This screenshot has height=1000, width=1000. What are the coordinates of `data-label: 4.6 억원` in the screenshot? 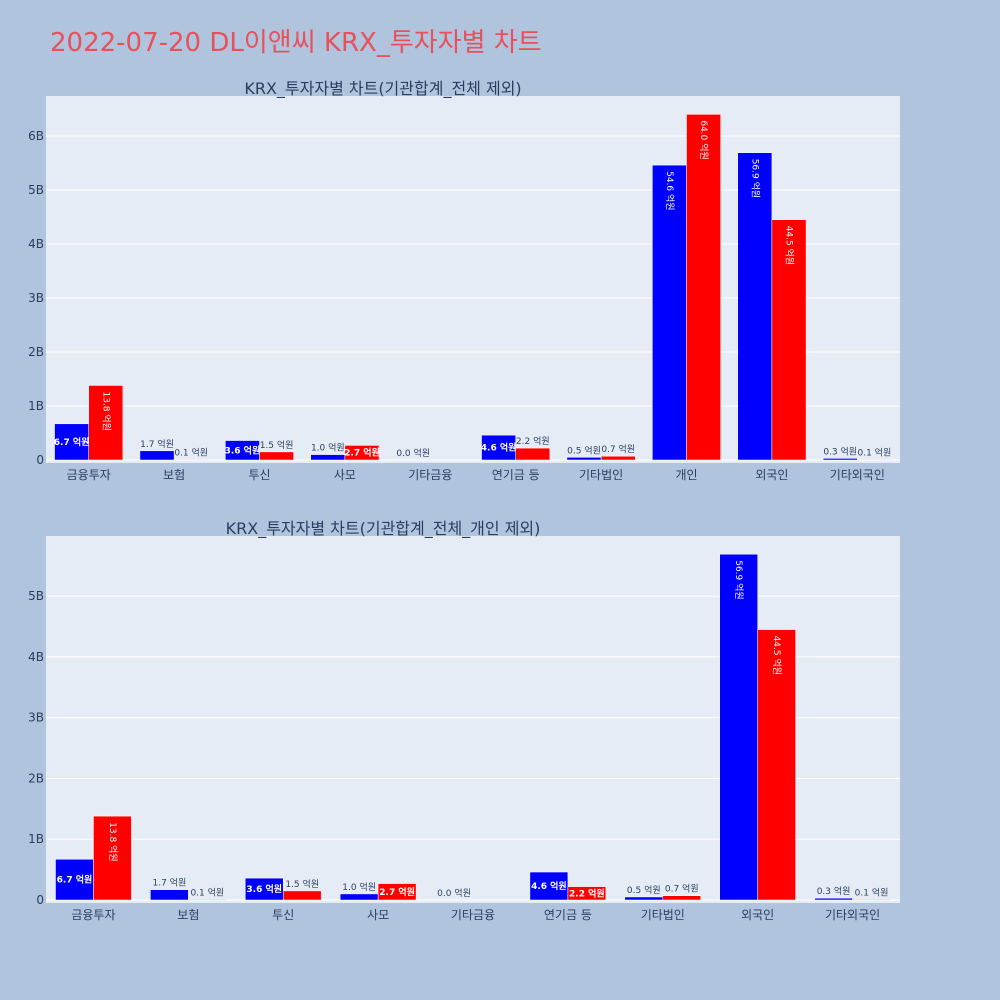 It's located at (549, 886).